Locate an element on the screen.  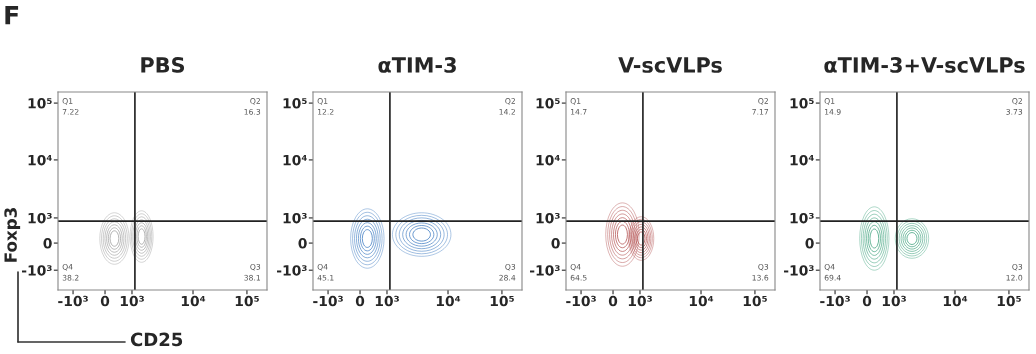
text: V-scVLPs is located at coordinates (670, 65).